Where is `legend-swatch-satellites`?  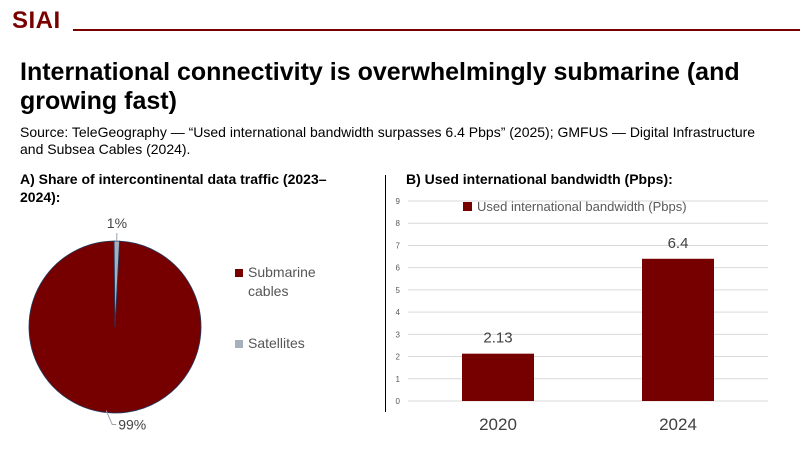
legend-swatch-satellites is located at coordinates (239, 344).